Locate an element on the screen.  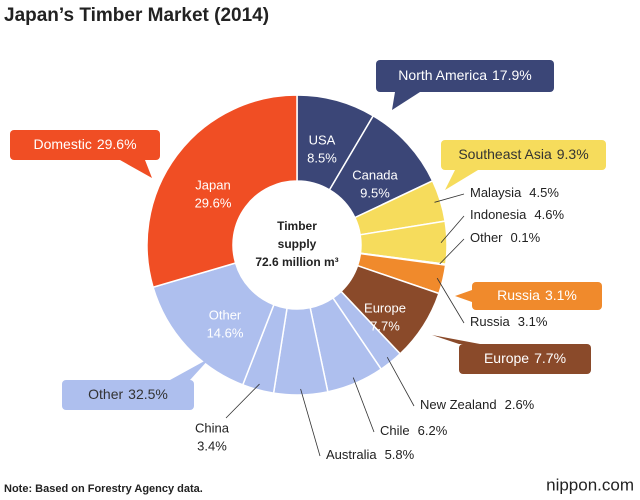
center-label: supply is located at coordinates (297, 244).